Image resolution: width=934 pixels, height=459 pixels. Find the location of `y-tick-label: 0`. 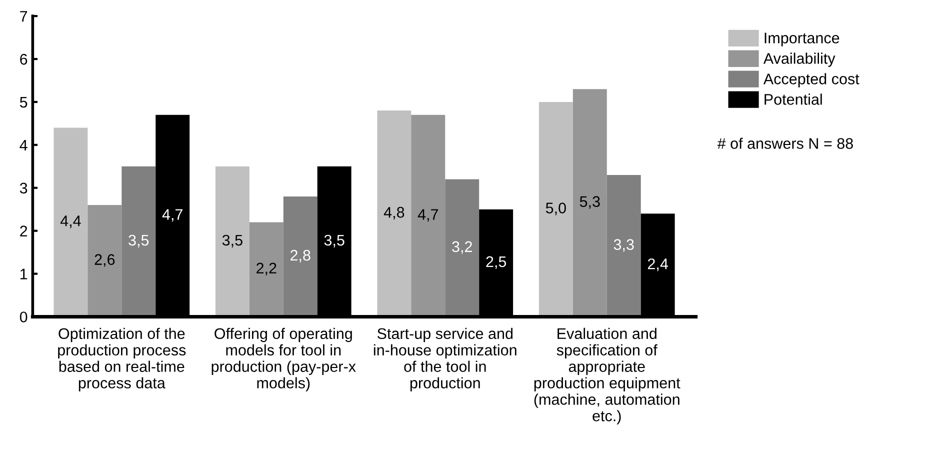

y-tick-label: 0 is located at coordinates (24, 317).